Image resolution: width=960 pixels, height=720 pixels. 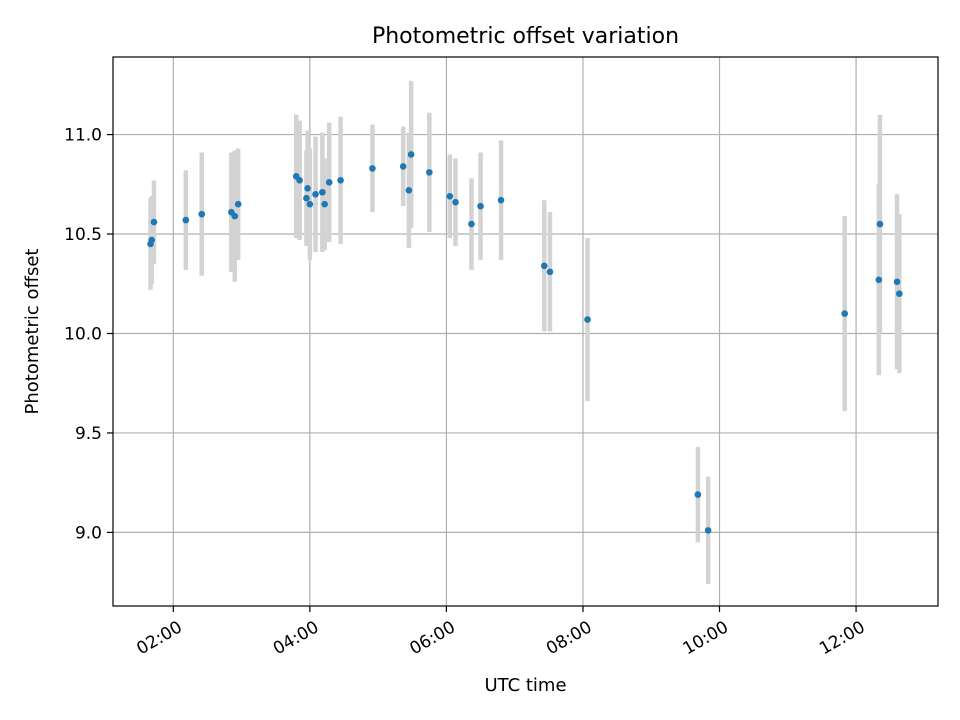 I want to click on x-axis-label: UTC time, so click(x=525, y=685).